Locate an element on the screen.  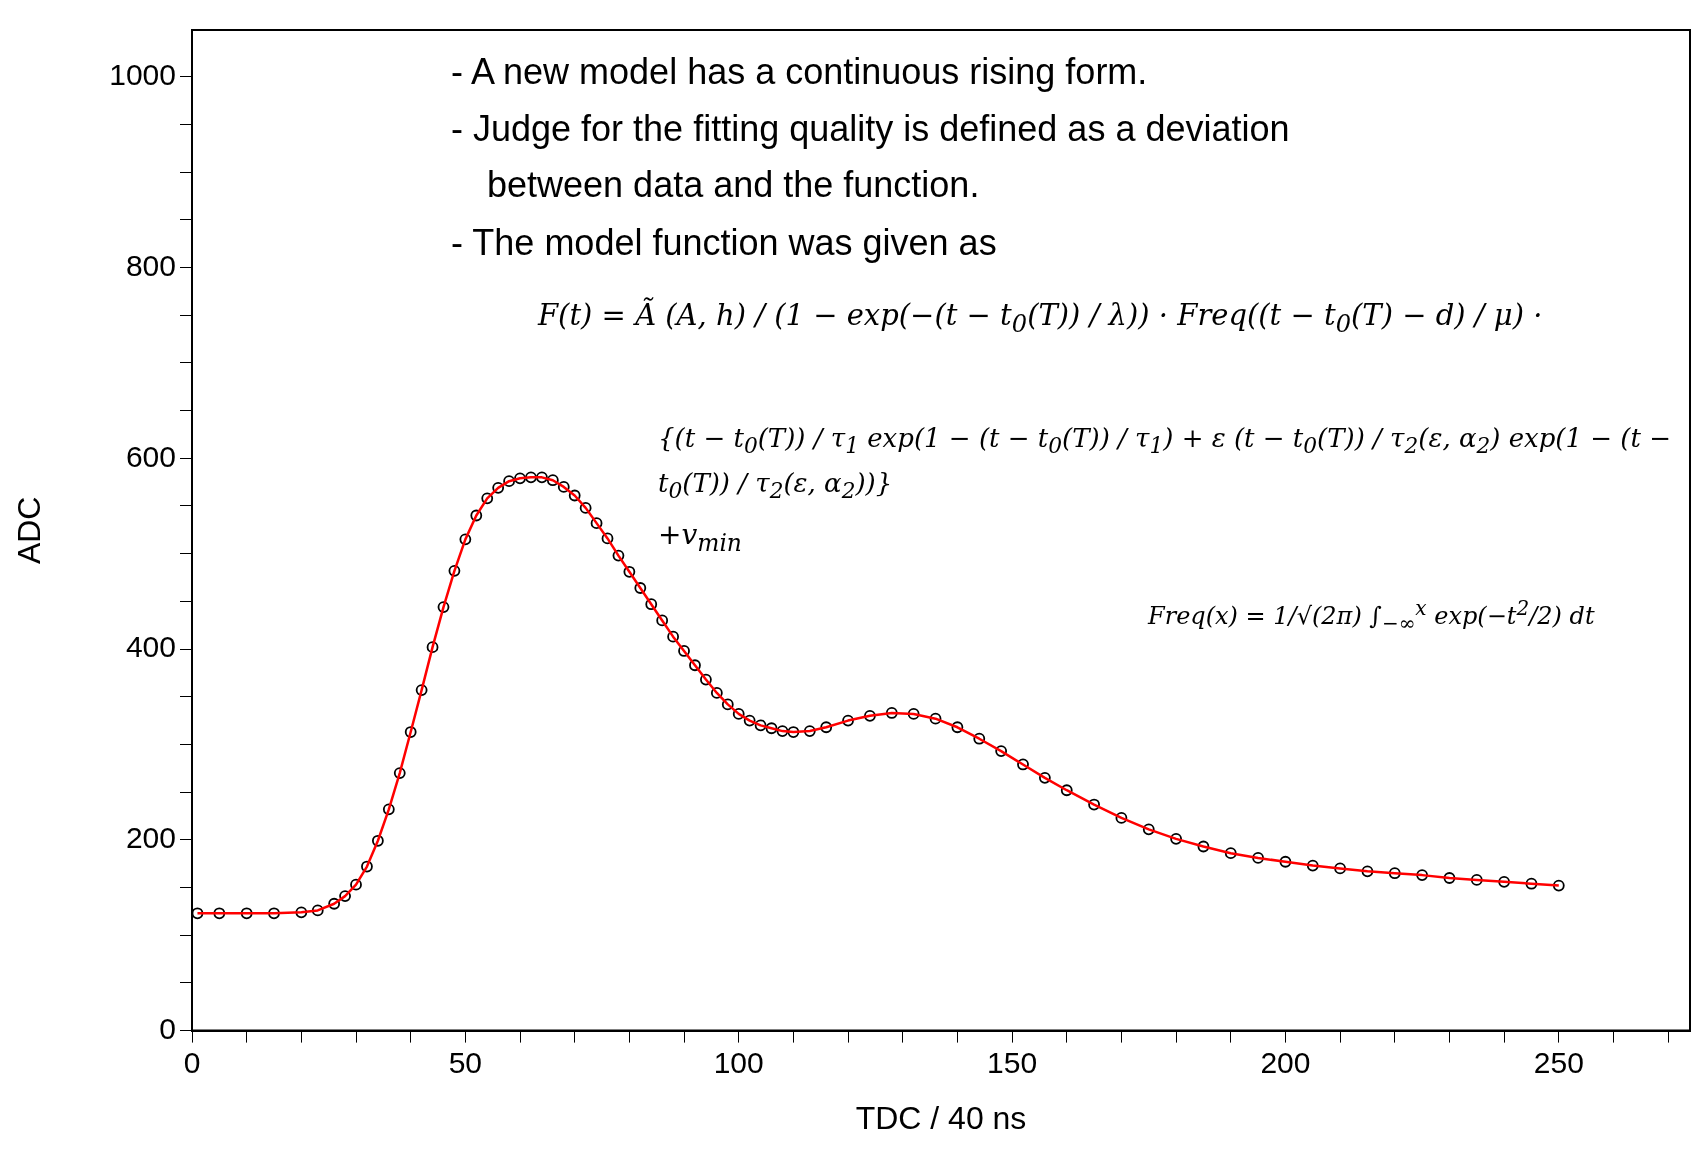
y-tick-label: 1000 is located at coordinates (142, 74).